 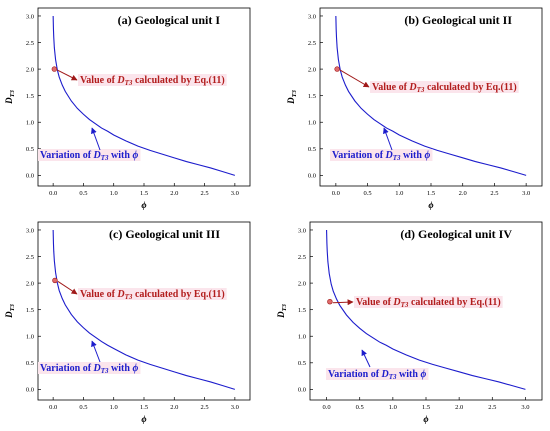 What do you see at coordinates (423, 374) in the screenshot?
I see `variation-annotation-phi: ϕ` at bounding box center [423, 374].